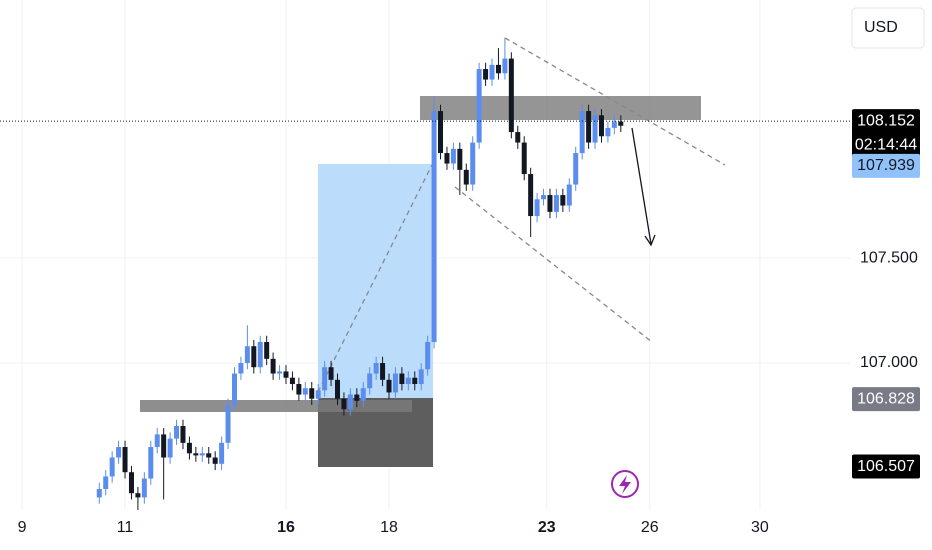 The image size is (932, 550). I want to click on x-tick-label: 9, so click(22, 527).